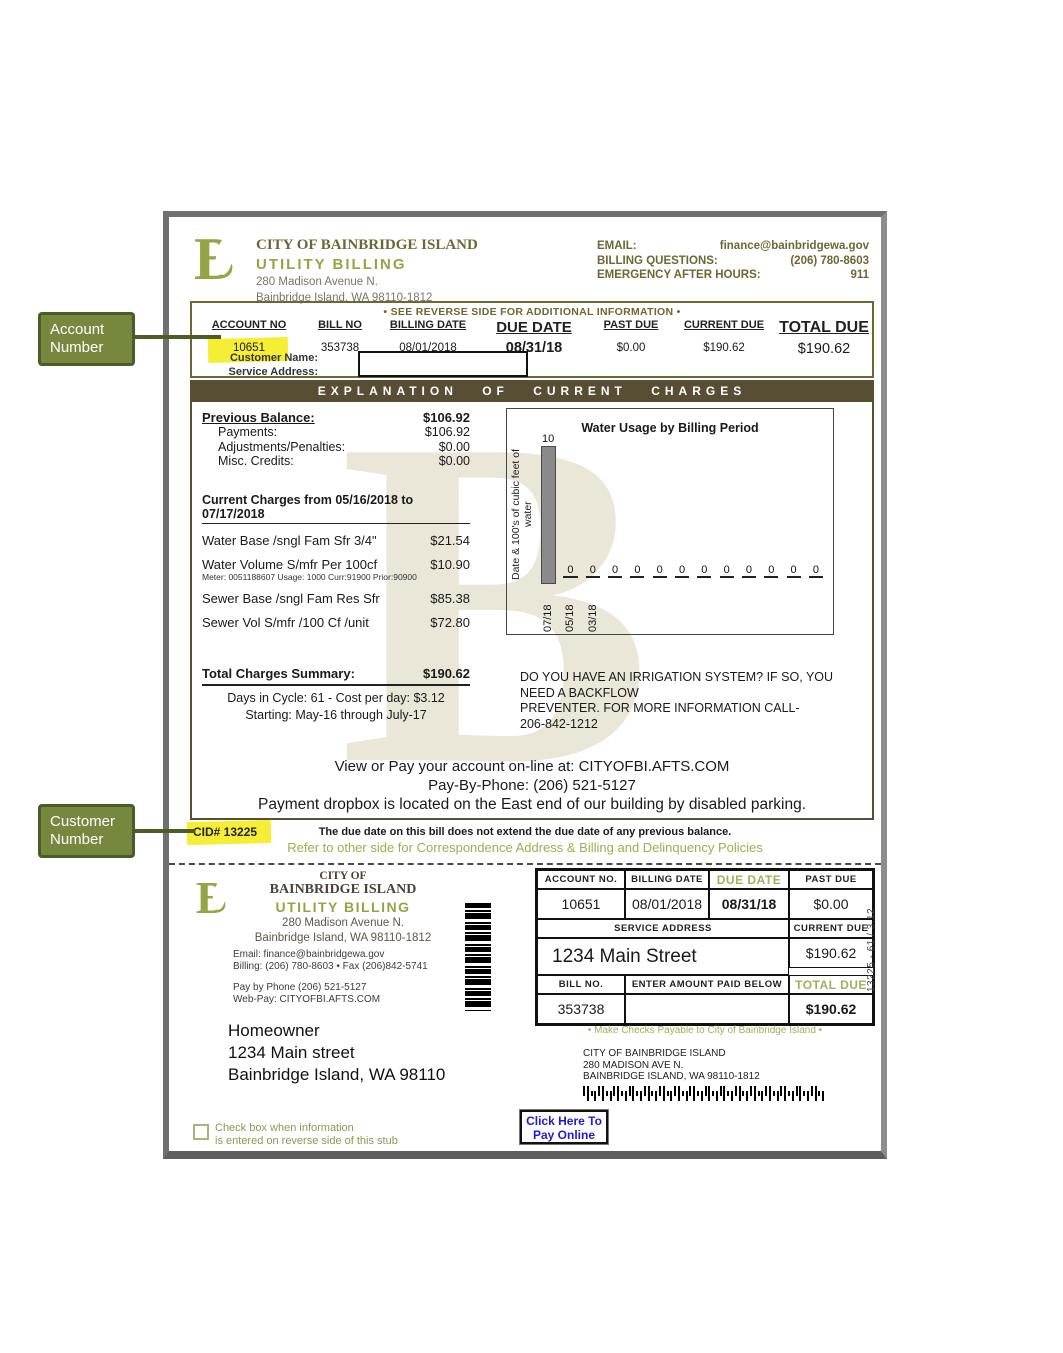 The width and height of the screenshot is (1063, 1353). I want to click on chart-y-axis-label: Date & 100's of cubic feet of water, so click(522, 514).